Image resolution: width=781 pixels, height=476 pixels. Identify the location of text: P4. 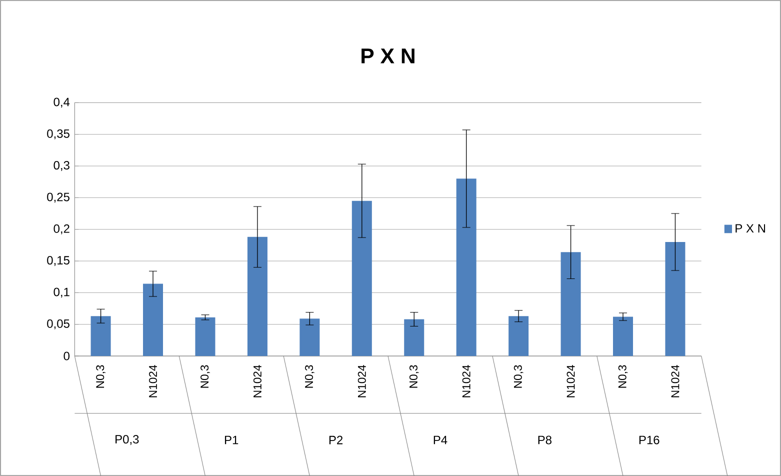
(441, 440).